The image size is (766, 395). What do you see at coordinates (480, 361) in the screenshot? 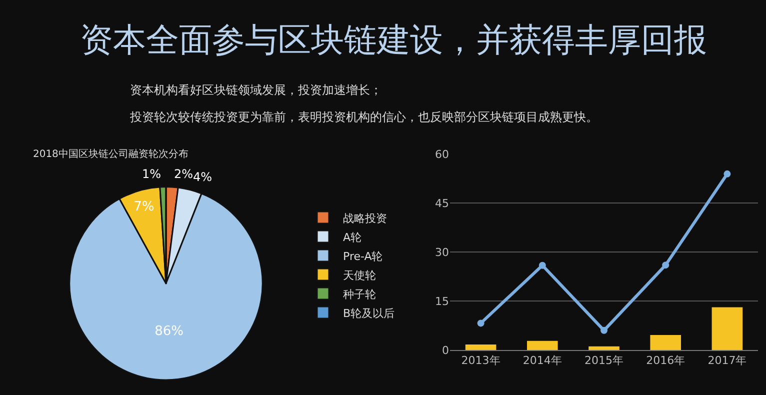
I see `x-tick-label: 2013年` at bounding box center [480, 361].